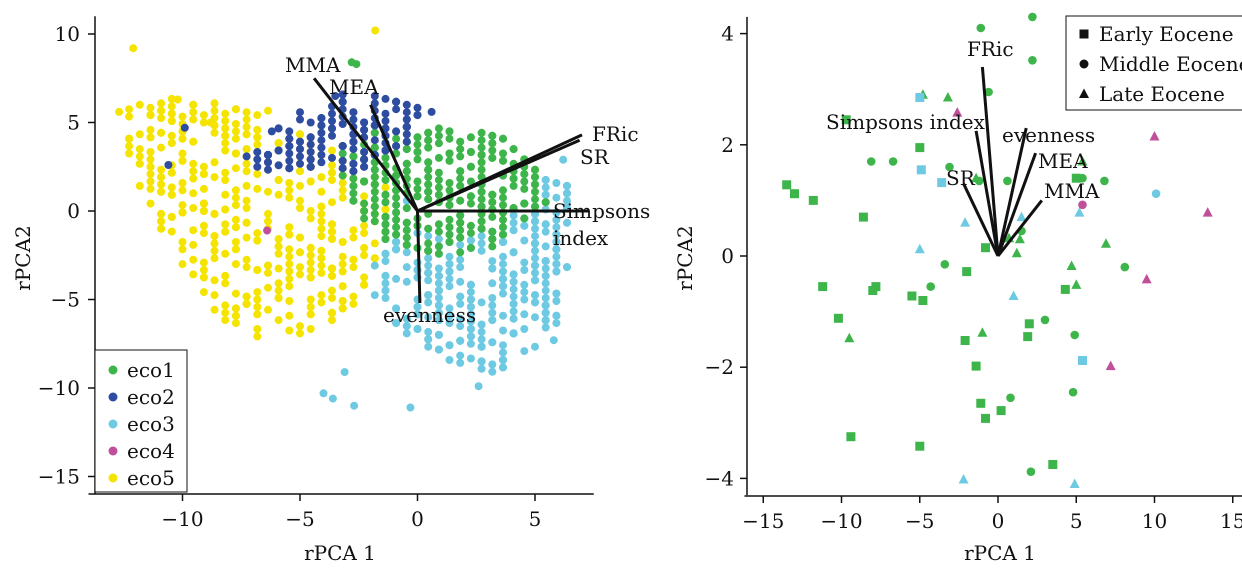 The height and width of the screenshot is (569, 1242). I want to click on data-point-middle-eocene, so click(949, 167).